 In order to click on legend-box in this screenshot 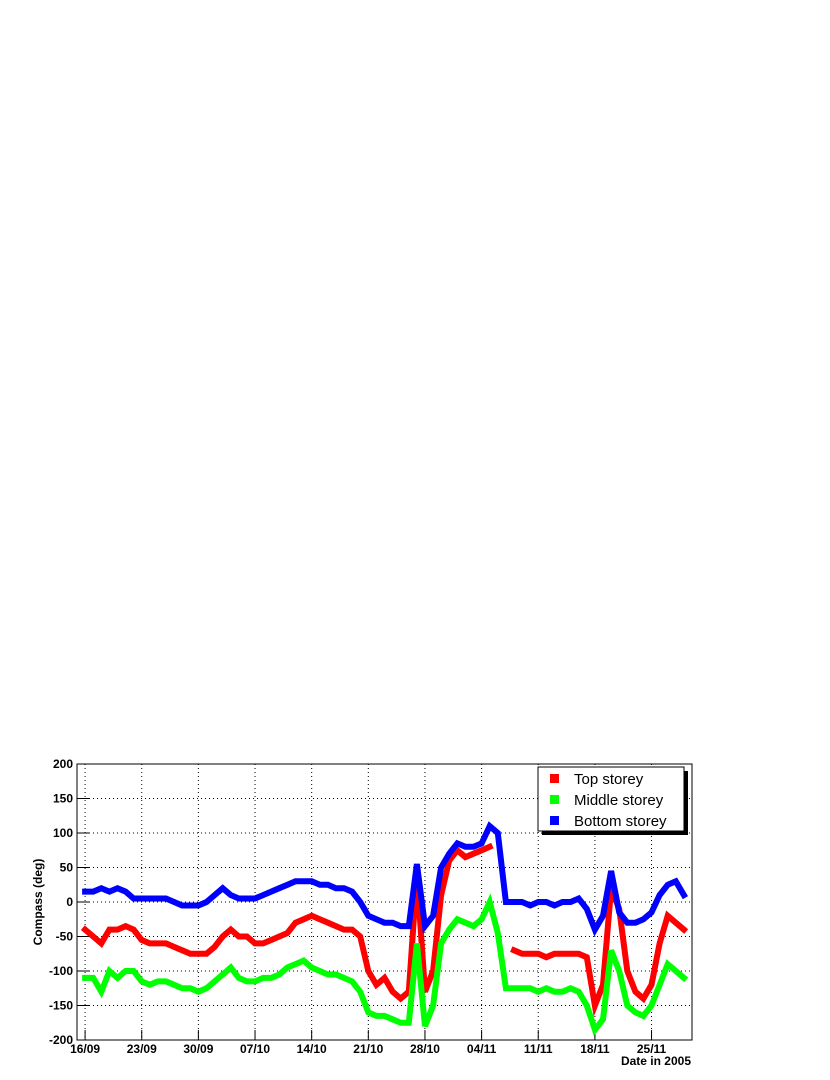, I will do `click(611, 799)`.